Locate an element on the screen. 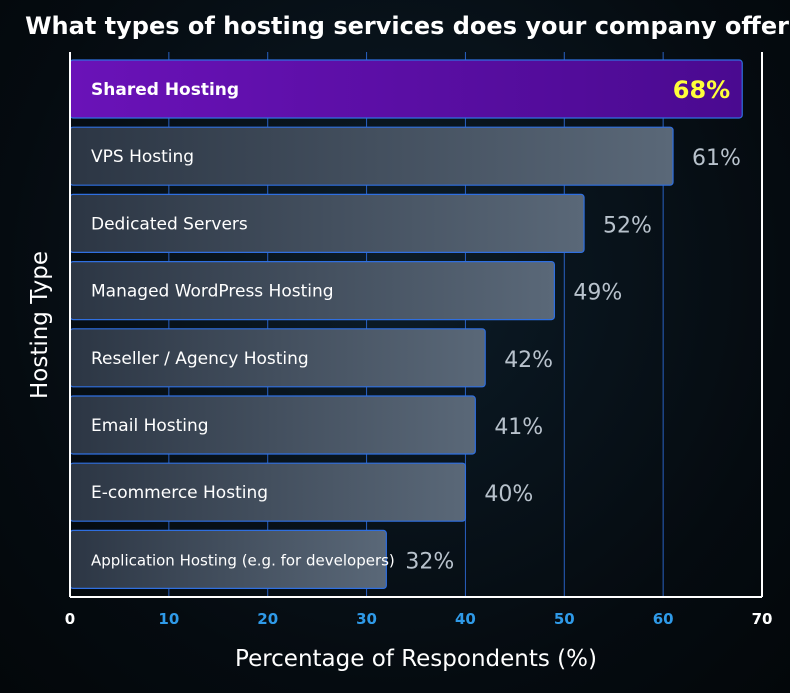 The height and width of the screenshot is (693, 790). value-label: 68% is located at coordinates (701, 90).